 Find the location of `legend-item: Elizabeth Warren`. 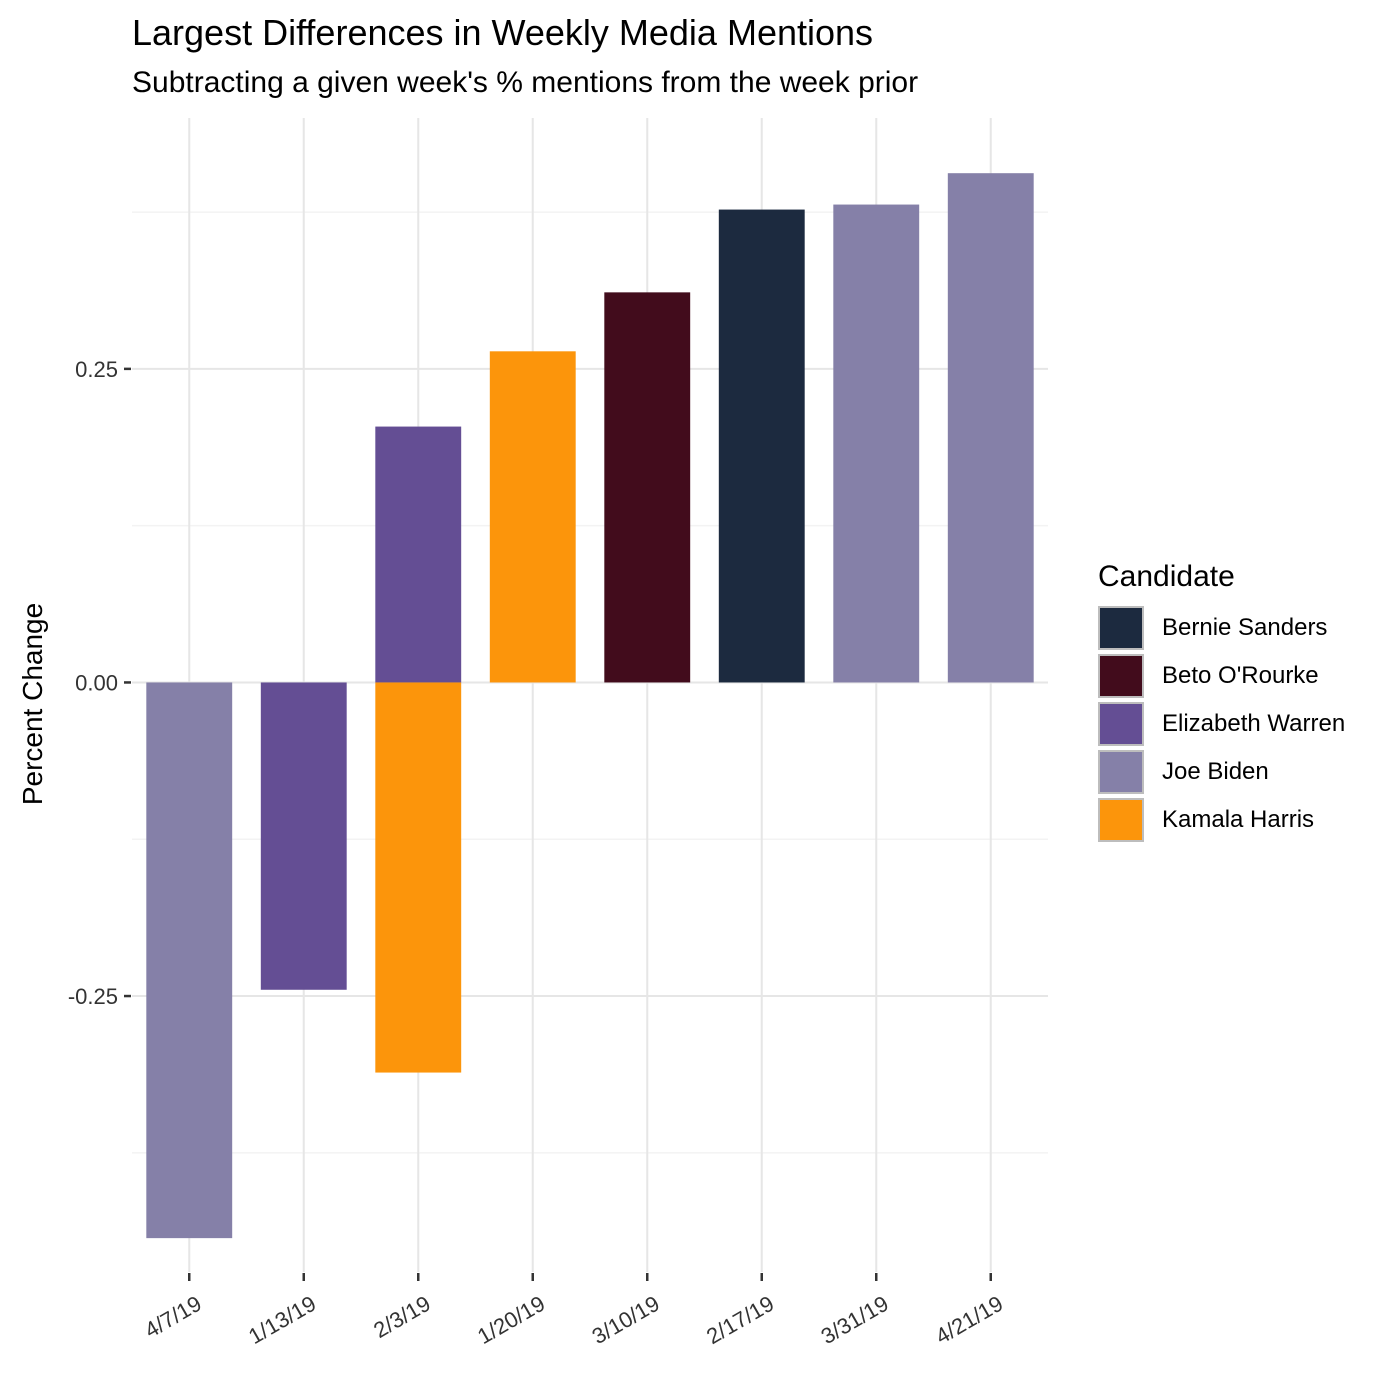

legend-item: Elizabeth Warren is located at coordinates (1221, 724).